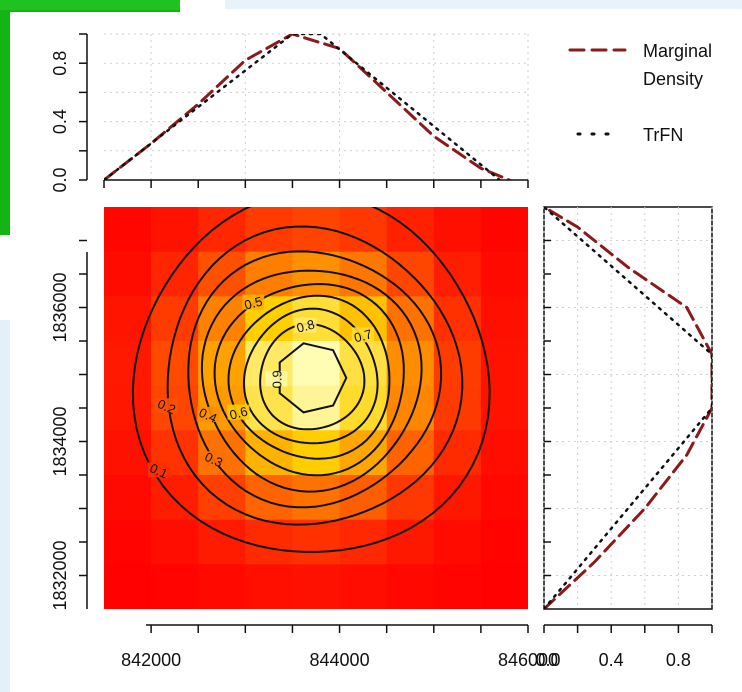 This screenshot has height=692, width=742. What do you see at coordinates (528, 660) in the screenshot?
I see `x-tick-label: 846000` at bounding box center [528, 660].